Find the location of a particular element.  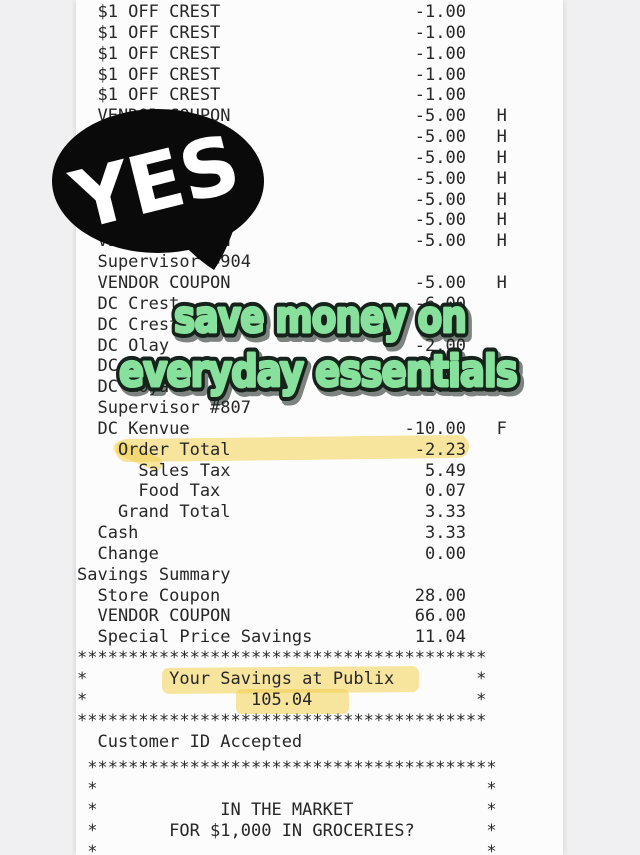

receipt-line-11: VENDOR COUPON -5.00 H is located at coordinates (292, 241).